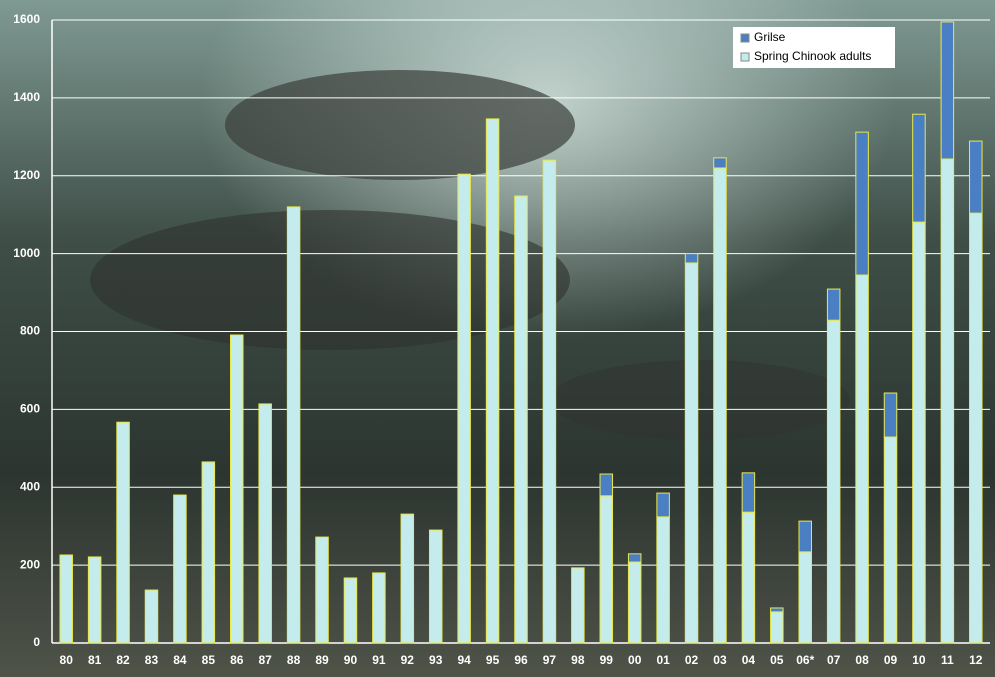  Describe the element at coordinates (123, 660) in the screenshot. I see `x-tick-label: 82` at that location.